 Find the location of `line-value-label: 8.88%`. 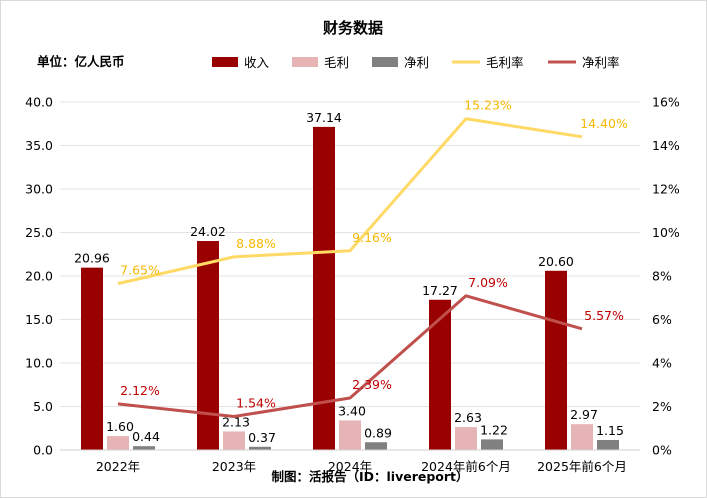

line-value-label: 8.88% is located at coordinates (256, 243).